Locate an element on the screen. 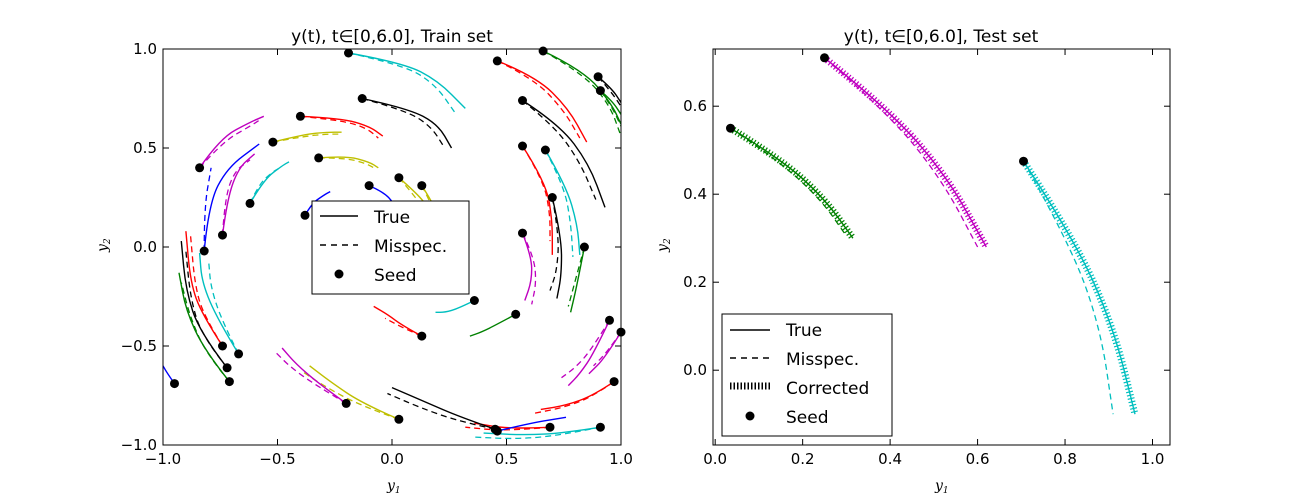  traj-28-misspec-line is located at coordinates (351, 395).